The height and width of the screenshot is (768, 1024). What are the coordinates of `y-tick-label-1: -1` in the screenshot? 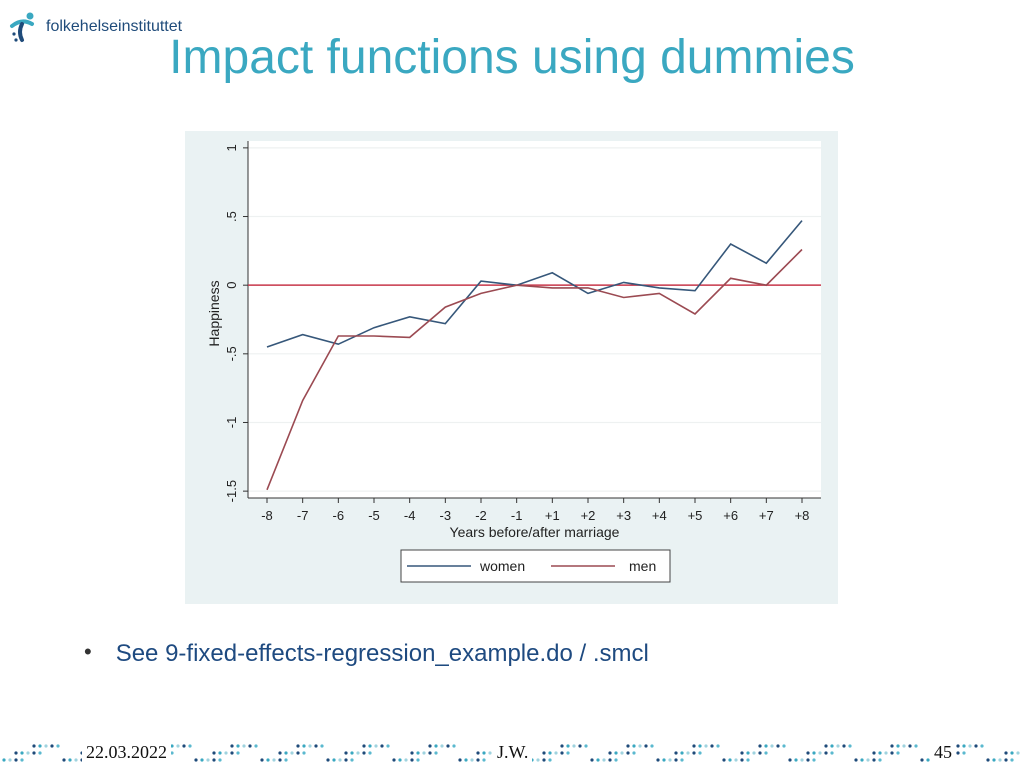 It's located at (231, 423).